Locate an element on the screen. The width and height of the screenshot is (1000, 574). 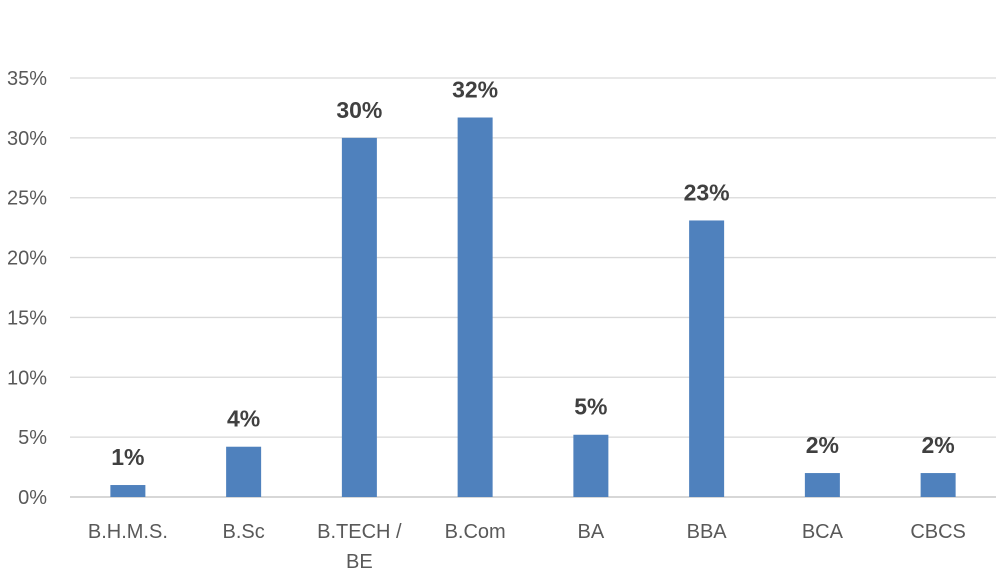
bar-bca is located at coordinates (822, 485).